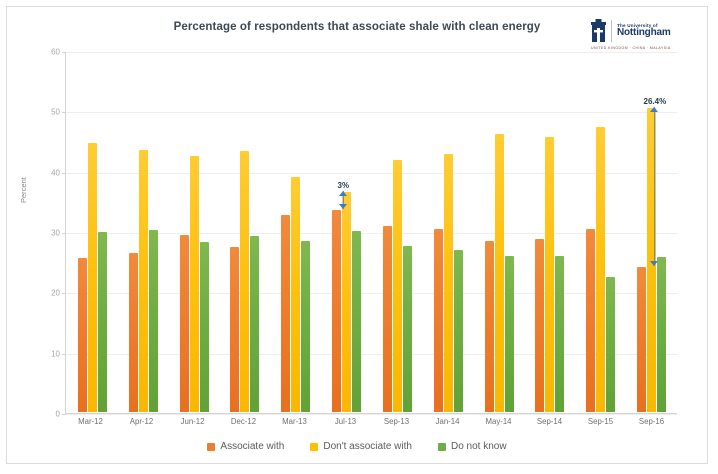 Image resolution: width=718 pixels, height=474 pixels. I want to click on logo-wordmark: The University of Nottingham, so click(644, 30).